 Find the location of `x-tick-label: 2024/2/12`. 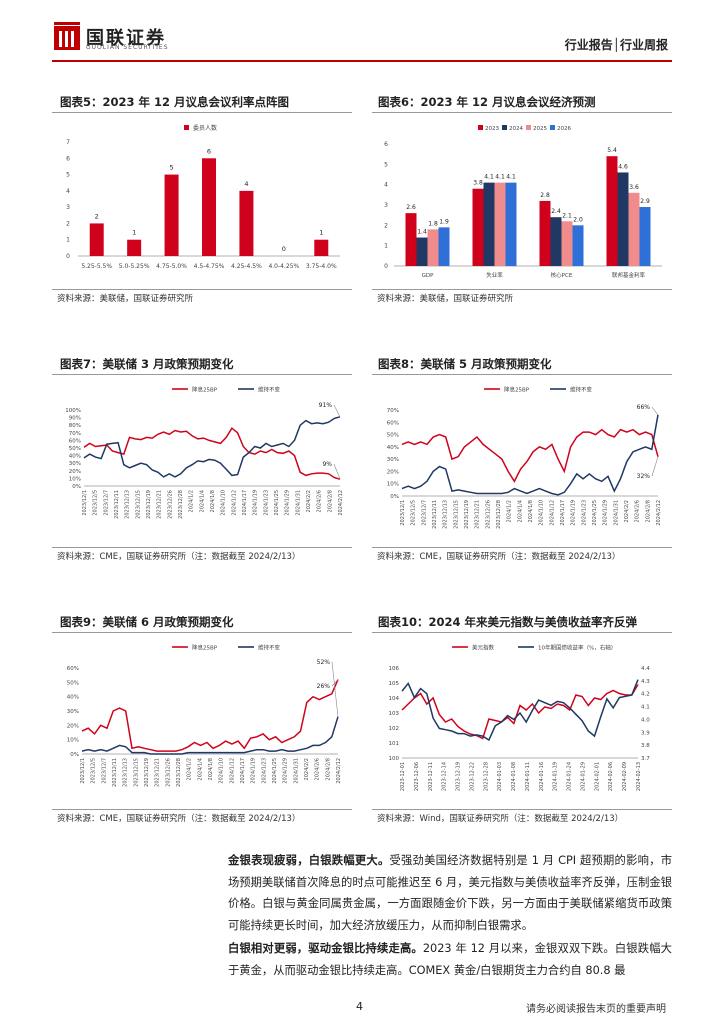

x-tick-label: 2024/2/12 is located at coordinates (659, 513).